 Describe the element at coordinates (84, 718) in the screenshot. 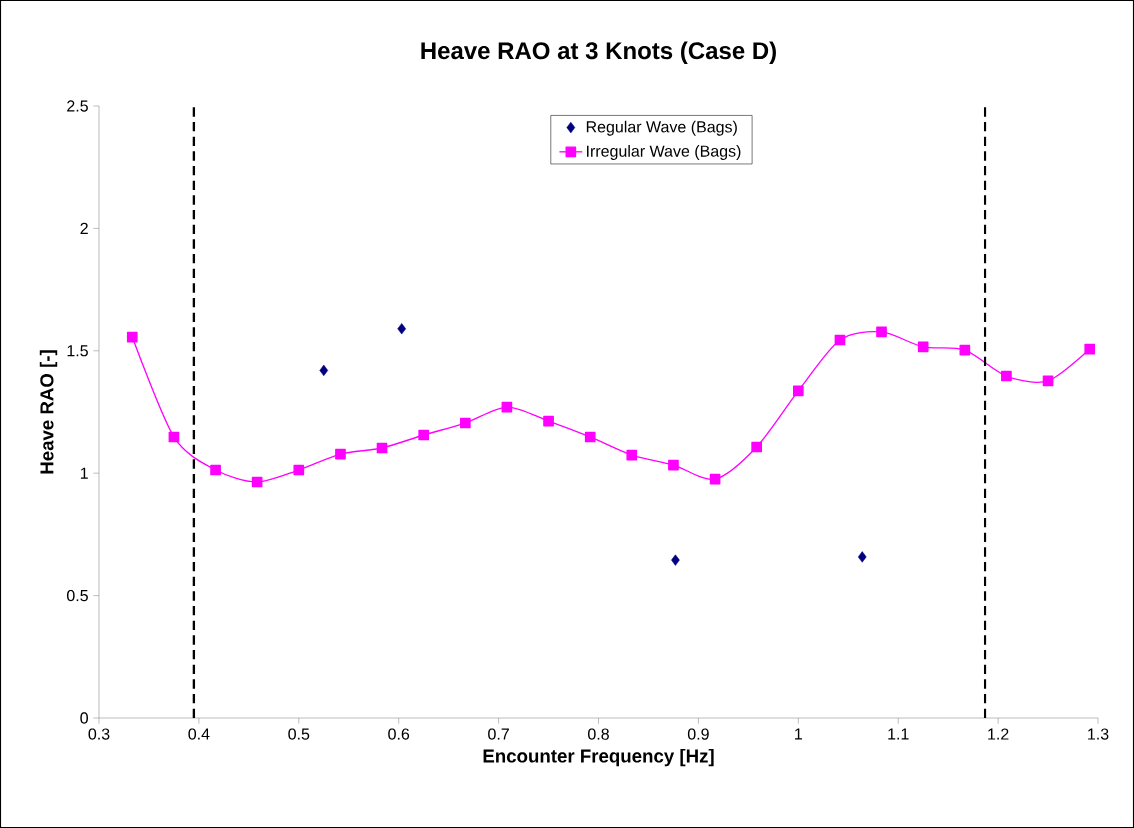

I see `y-tick-label: 0` at that location.